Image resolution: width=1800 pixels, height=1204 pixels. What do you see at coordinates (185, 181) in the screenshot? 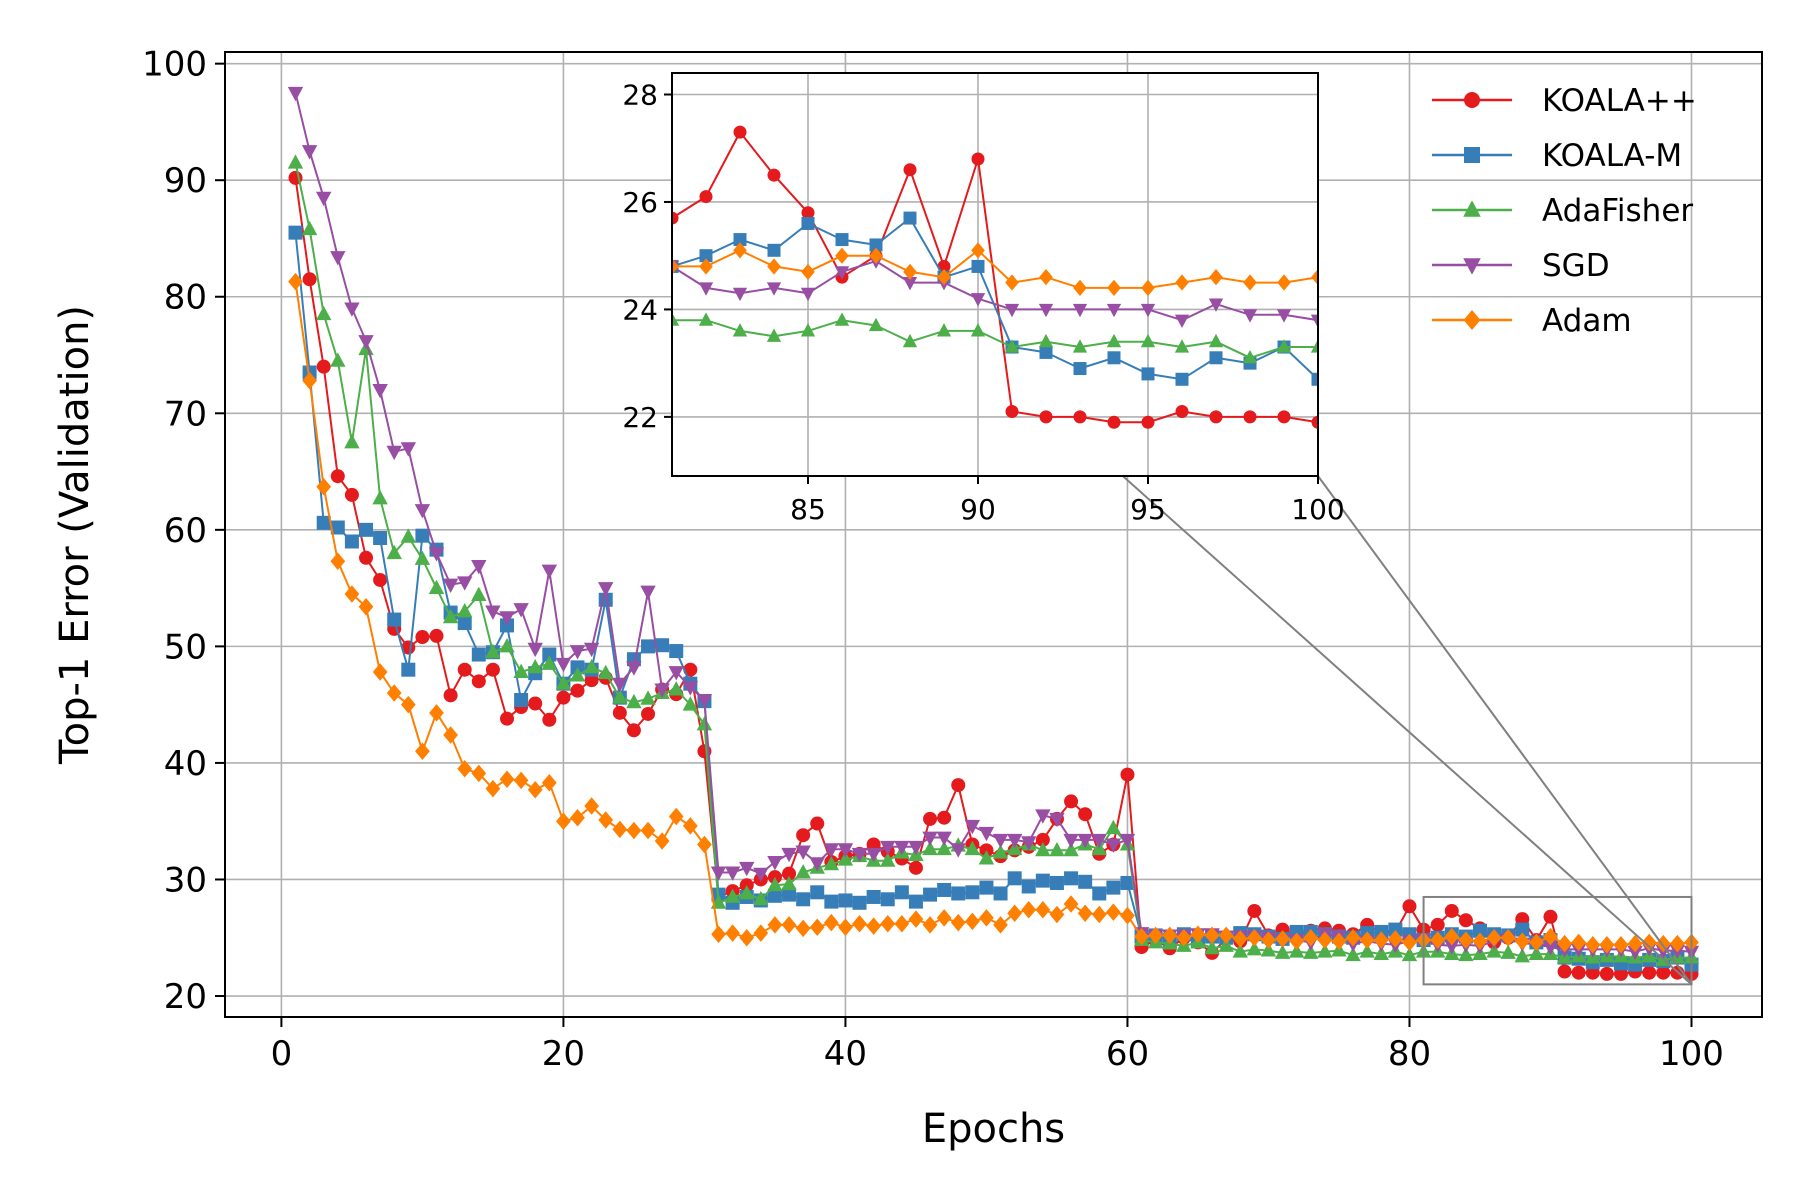
I see `y-tick-label: 90` at bounding box center [185, 181].